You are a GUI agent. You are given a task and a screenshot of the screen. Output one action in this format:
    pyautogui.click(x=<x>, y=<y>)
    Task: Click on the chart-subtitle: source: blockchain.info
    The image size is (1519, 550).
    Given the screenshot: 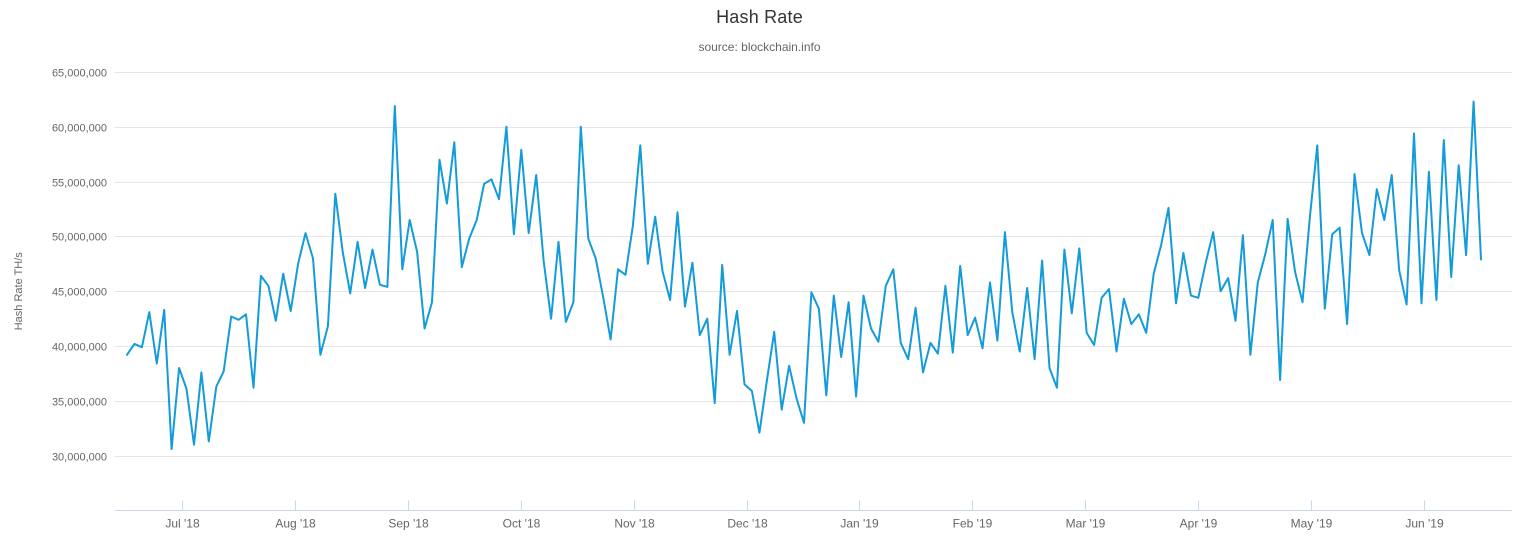 What is the action you would take?
    pyautogui.click(x=759, y=47)
    